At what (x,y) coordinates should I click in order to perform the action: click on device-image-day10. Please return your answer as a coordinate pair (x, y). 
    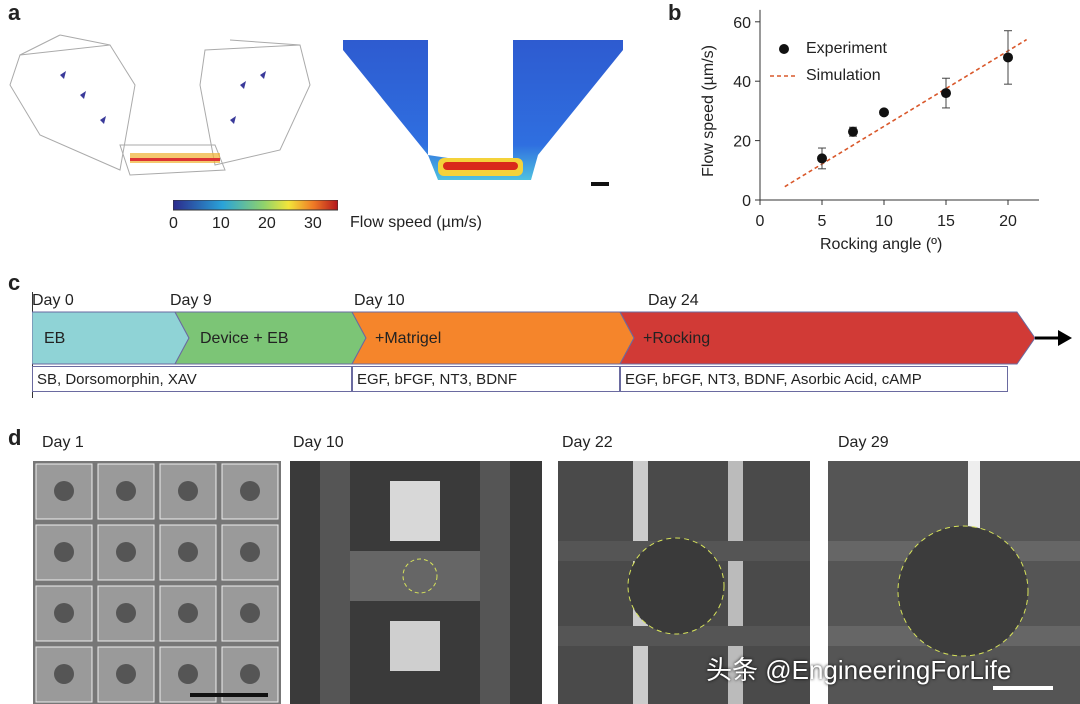
    Looking at the image, I should click on (416, 582).